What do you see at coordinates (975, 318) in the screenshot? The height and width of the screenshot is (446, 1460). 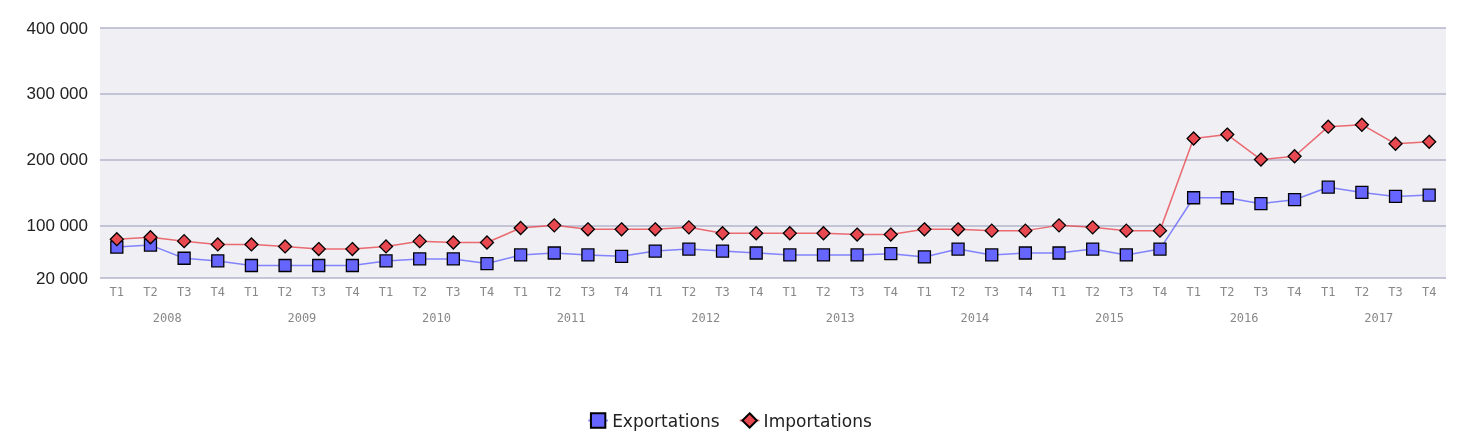 I see `text: 2014` at bounding box center [975, 318].